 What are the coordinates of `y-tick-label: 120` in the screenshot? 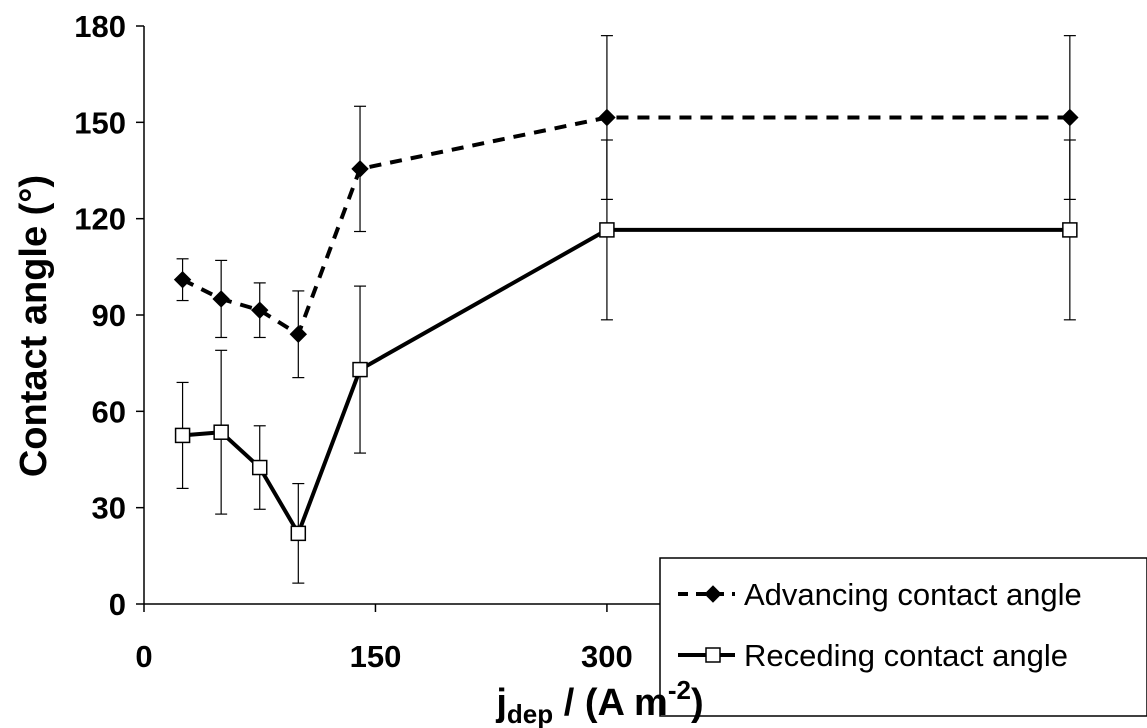 It's located at (100, 219).